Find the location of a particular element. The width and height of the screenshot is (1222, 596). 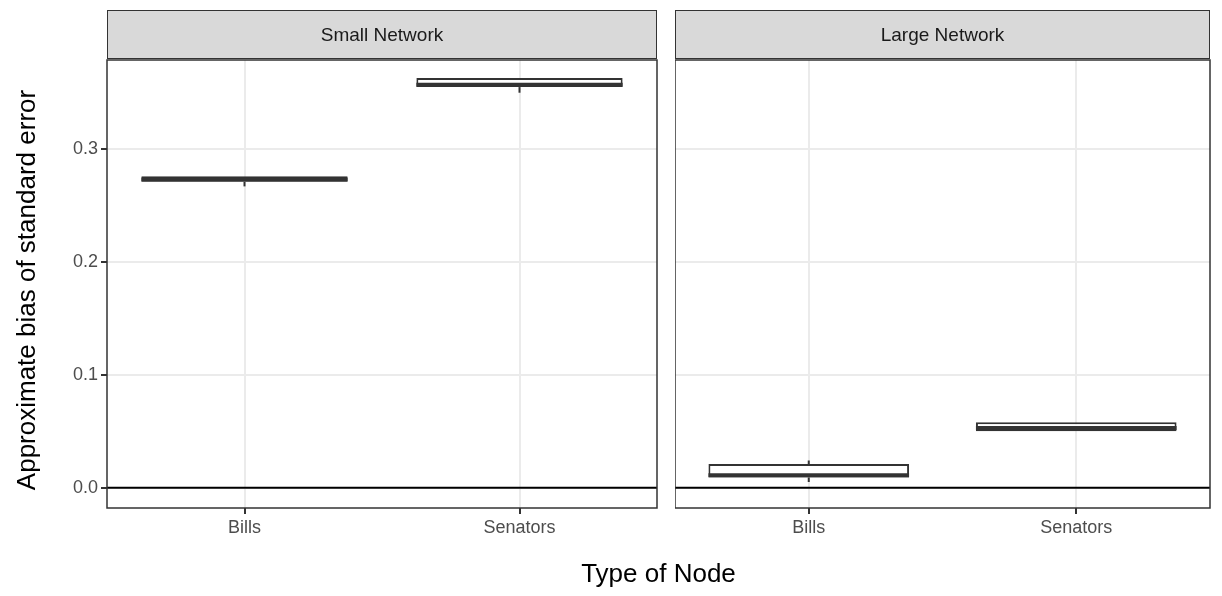

y-axis-title: Approximate bias of standard error is located at coordinates (26, 290).